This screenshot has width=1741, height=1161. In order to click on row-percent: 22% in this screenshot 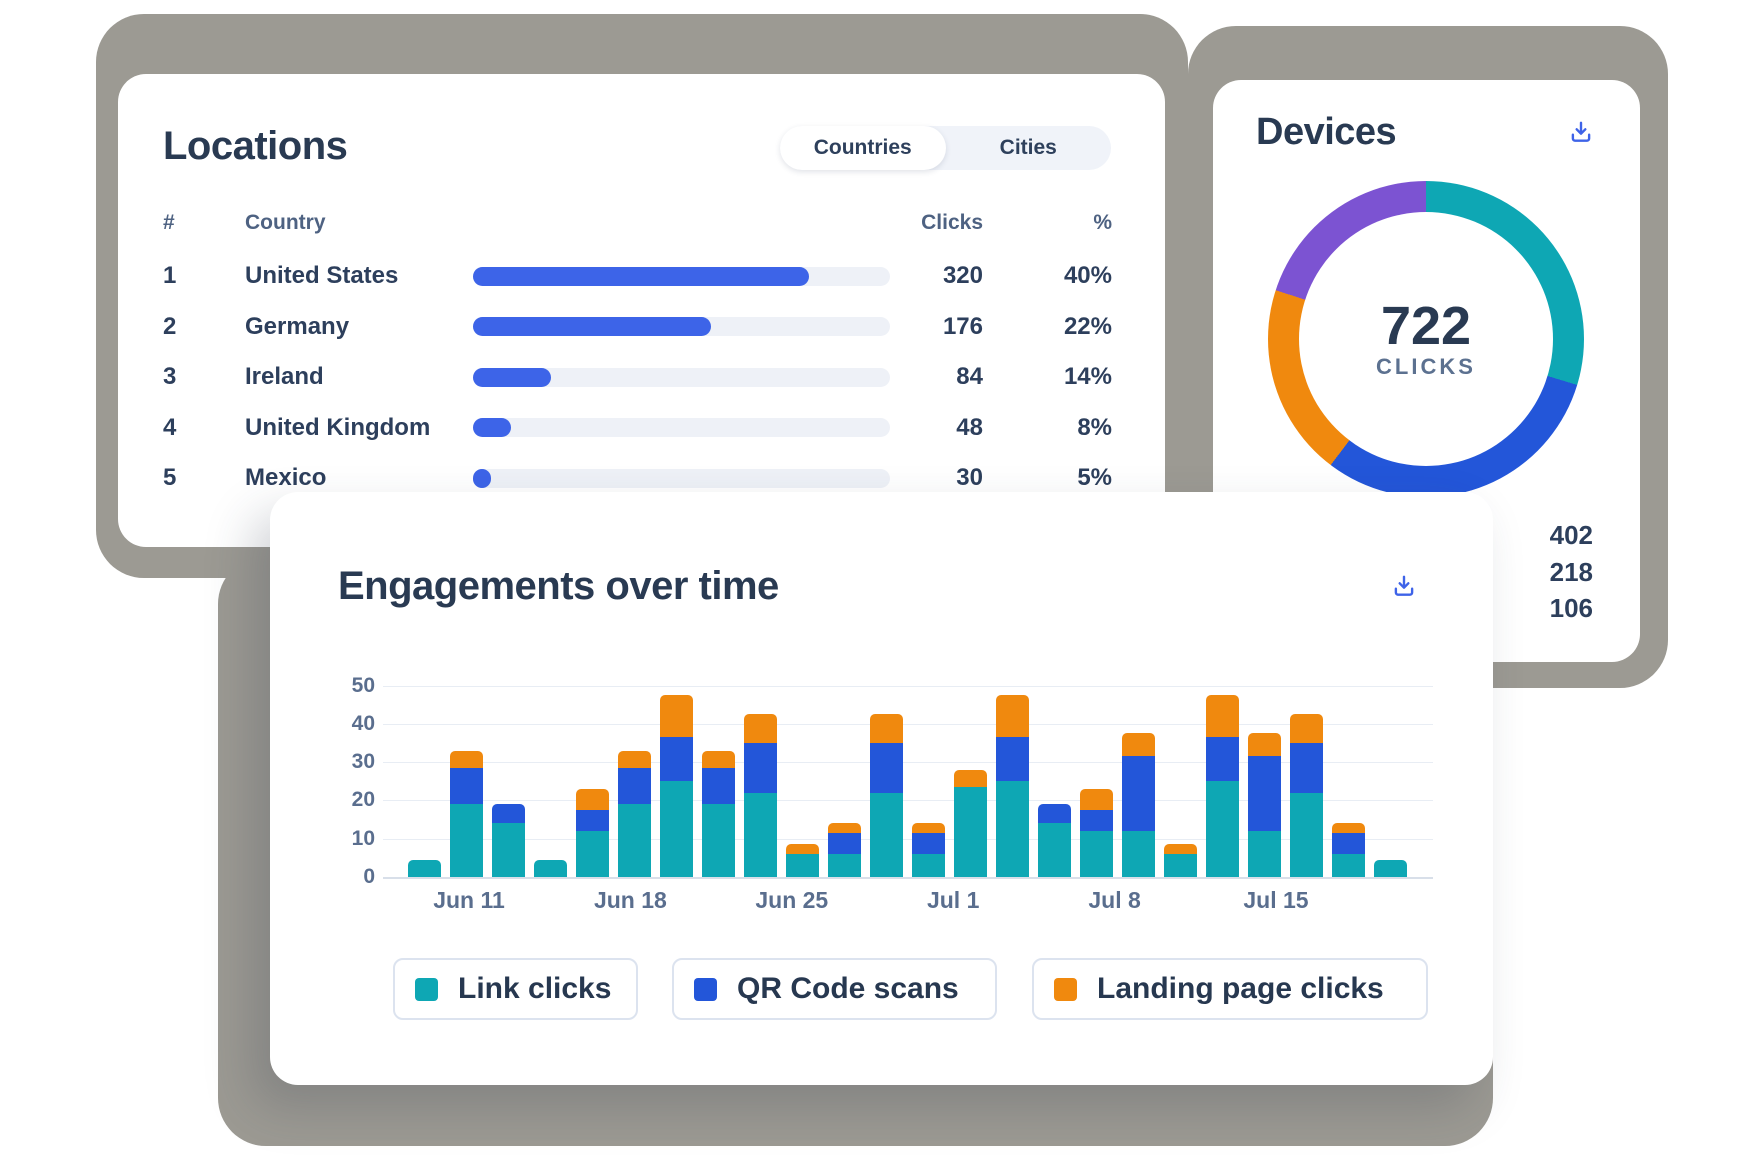, I will do `click(1087, 326)`.